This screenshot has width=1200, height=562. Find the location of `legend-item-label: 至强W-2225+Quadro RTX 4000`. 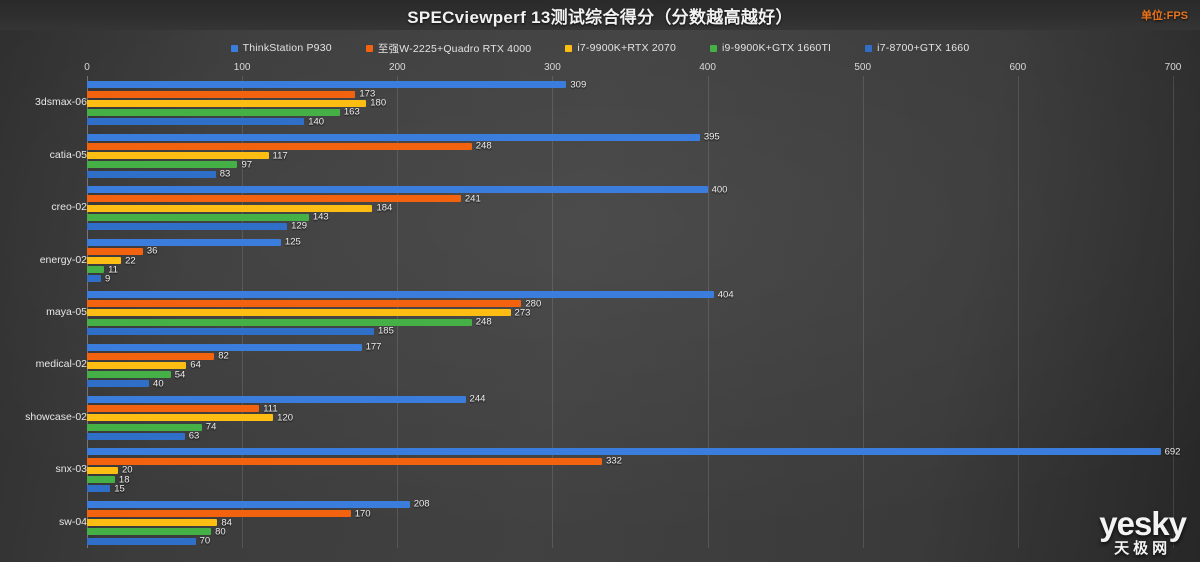

legend-item-label: 至强W-2225+Quadro RTX 4000 is located at coordinates (454, 48).